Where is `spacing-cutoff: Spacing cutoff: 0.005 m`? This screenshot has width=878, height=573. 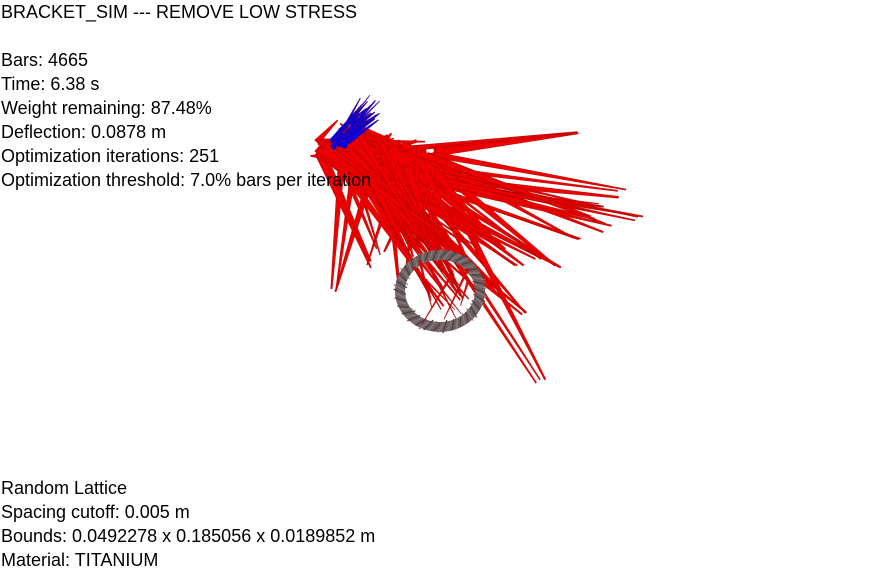
spacing-cutoff: Spacing cutoff: 0.005 m is located at coordinates (95, 512).